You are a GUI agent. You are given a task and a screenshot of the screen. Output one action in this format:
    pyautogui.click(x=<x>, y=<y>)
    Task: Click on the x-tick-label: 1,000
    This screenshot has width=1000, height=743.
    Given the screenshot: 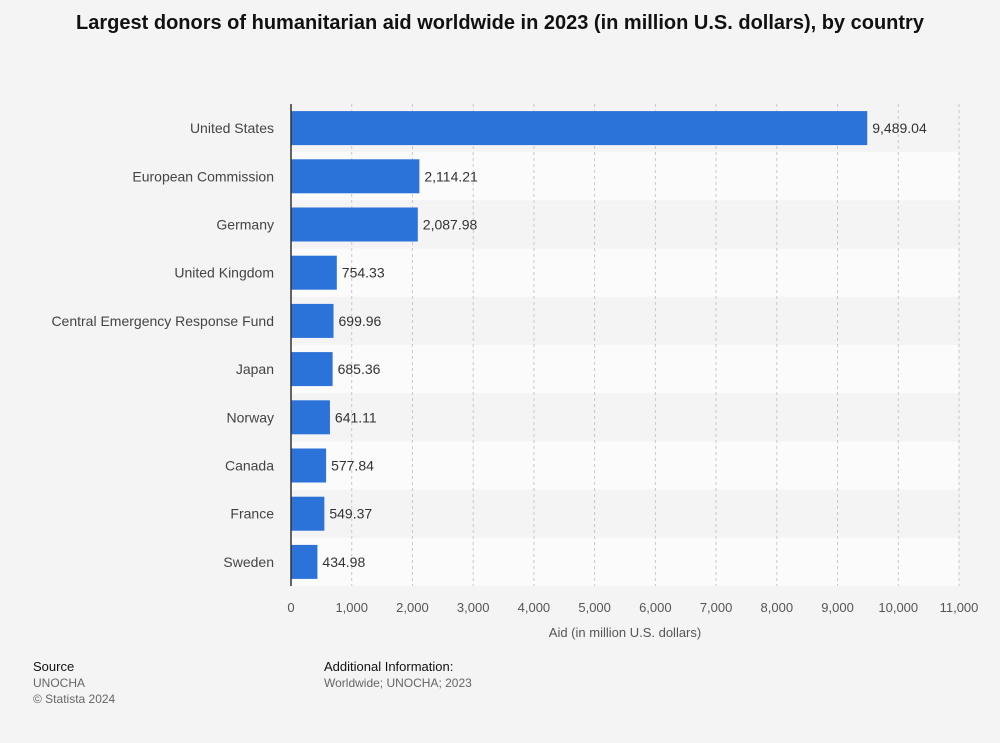 What is the action you would take?
    pyautogui.click(x=351, y=607)
    